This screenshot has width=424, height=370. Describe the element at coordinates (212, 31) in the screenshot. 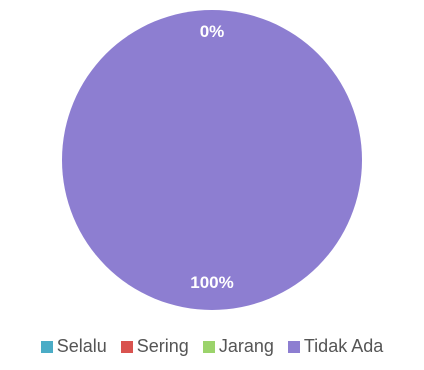

I see `data-label-selalu: 0%` at that location.